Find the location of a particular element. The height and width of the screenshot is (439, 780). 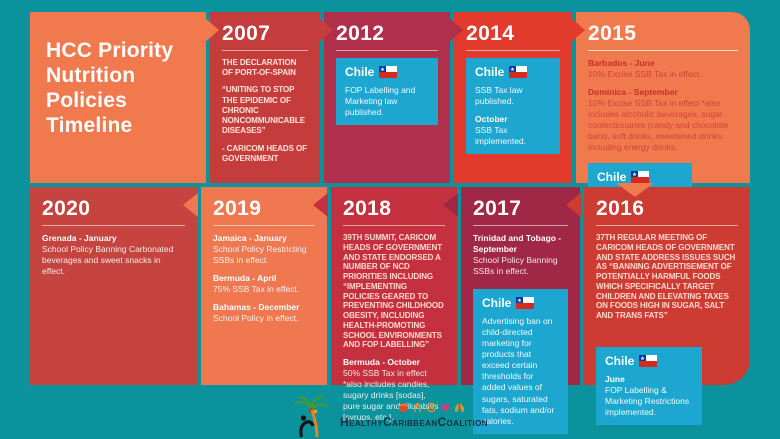

entry-heading: Bermuda - April is located at coordinates (245, 278).